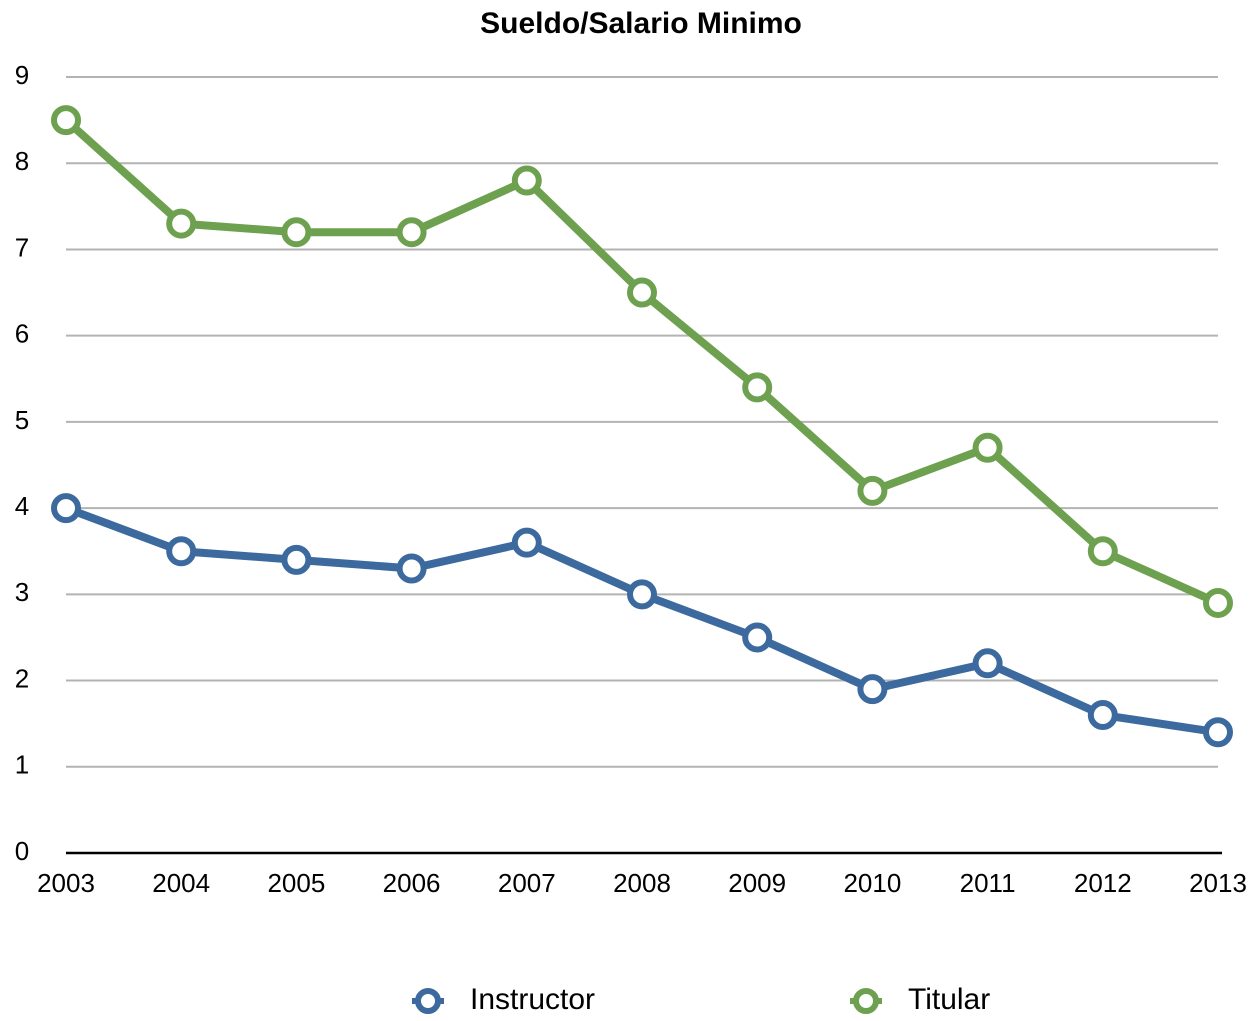 Image resolution: width=1258 pixels, height=1021 pixels. I want to click on x-tick-label: 2012, so click(1103, 883).